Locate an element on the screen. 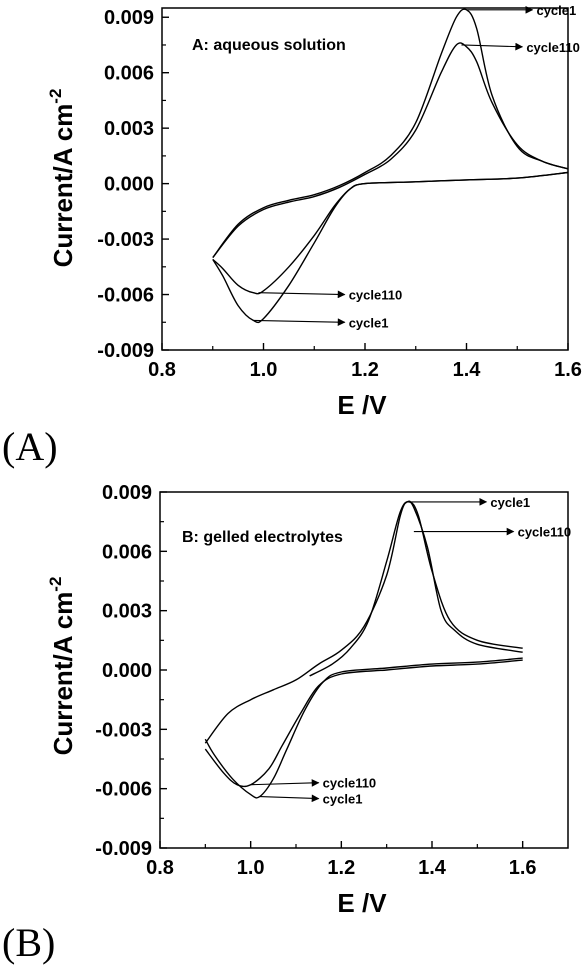 The image size is (586, 979). panel-label: (B) is located at coordinates (28, 942).